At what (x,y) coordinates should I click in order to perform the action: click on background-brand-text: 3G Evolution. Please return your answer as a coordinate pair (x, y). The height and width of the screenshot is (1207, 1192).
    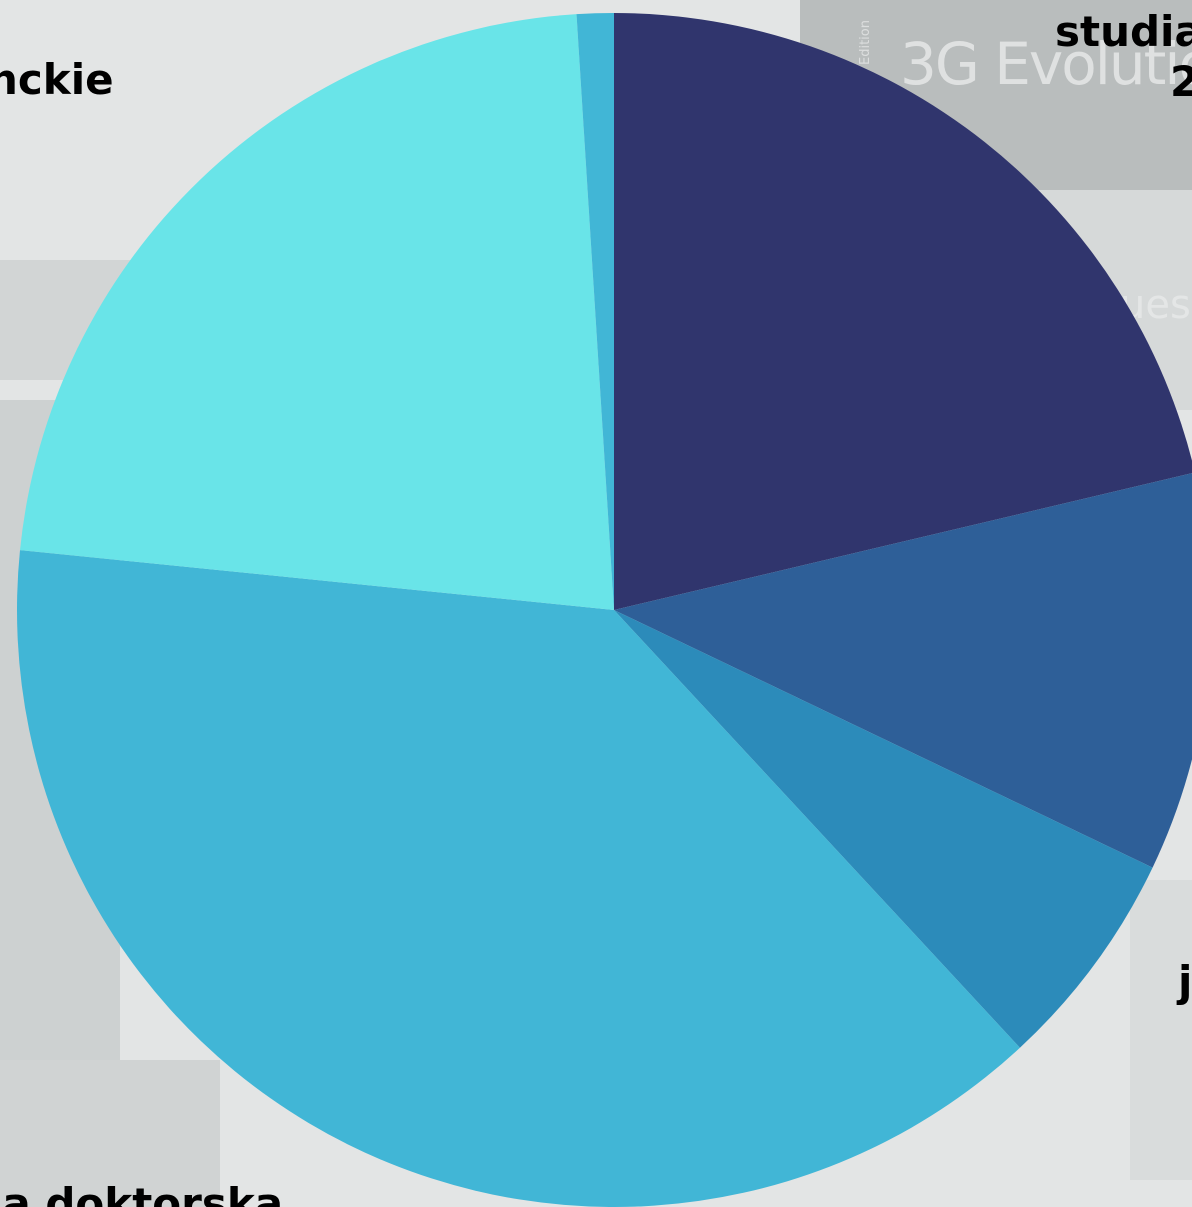
    Looking at the image, I should click on (1046, 64).